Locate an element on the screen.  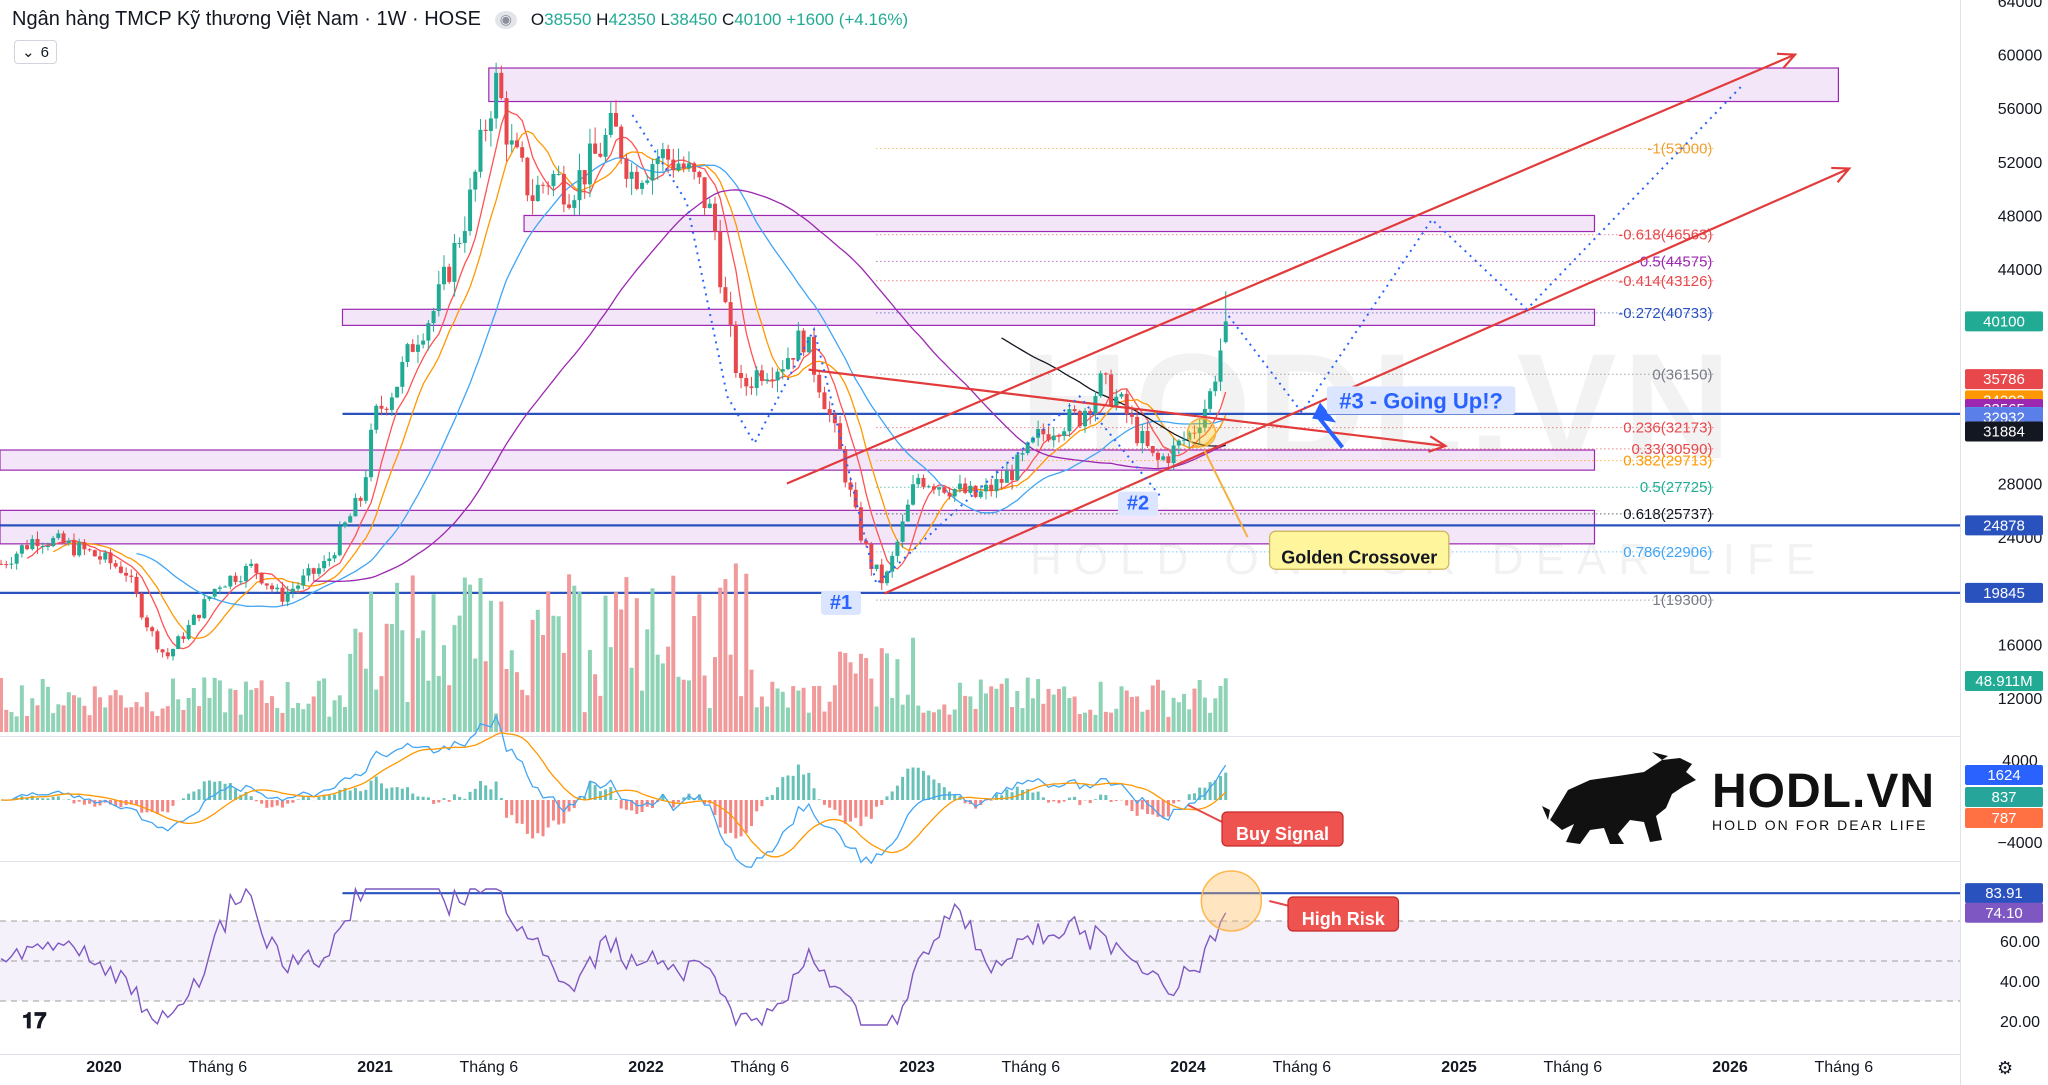
tradingview-logo-icon: 𝟏𝟕 is located at coordinates (34, 1020).